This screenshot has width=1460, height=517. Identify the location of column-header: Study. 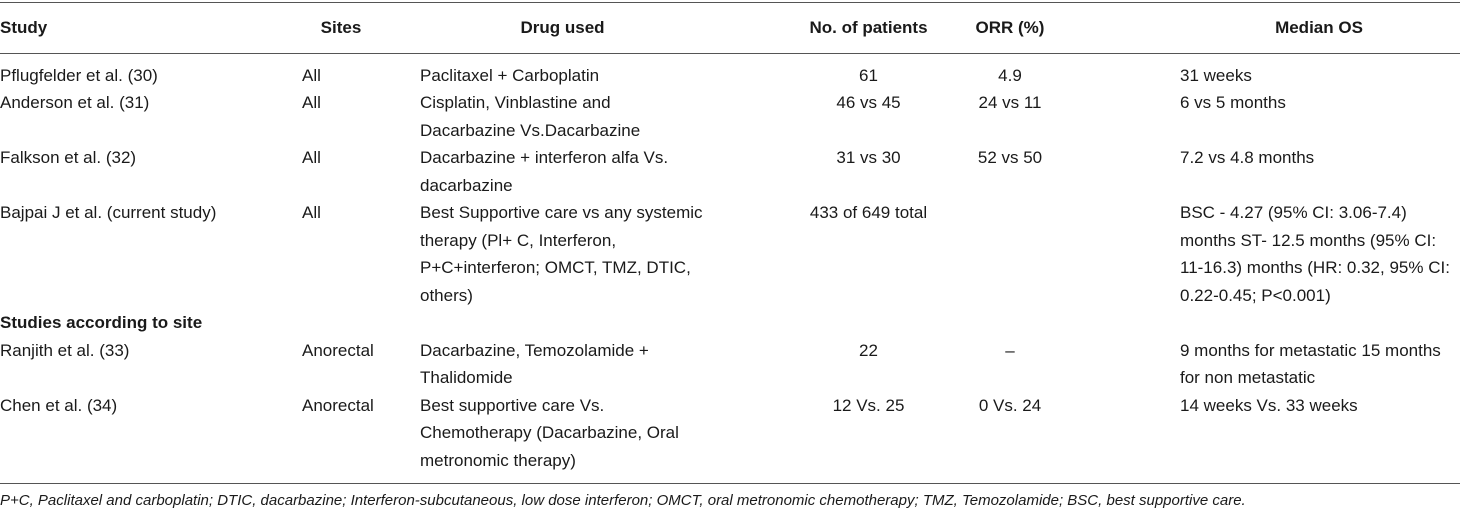
(150, 28).